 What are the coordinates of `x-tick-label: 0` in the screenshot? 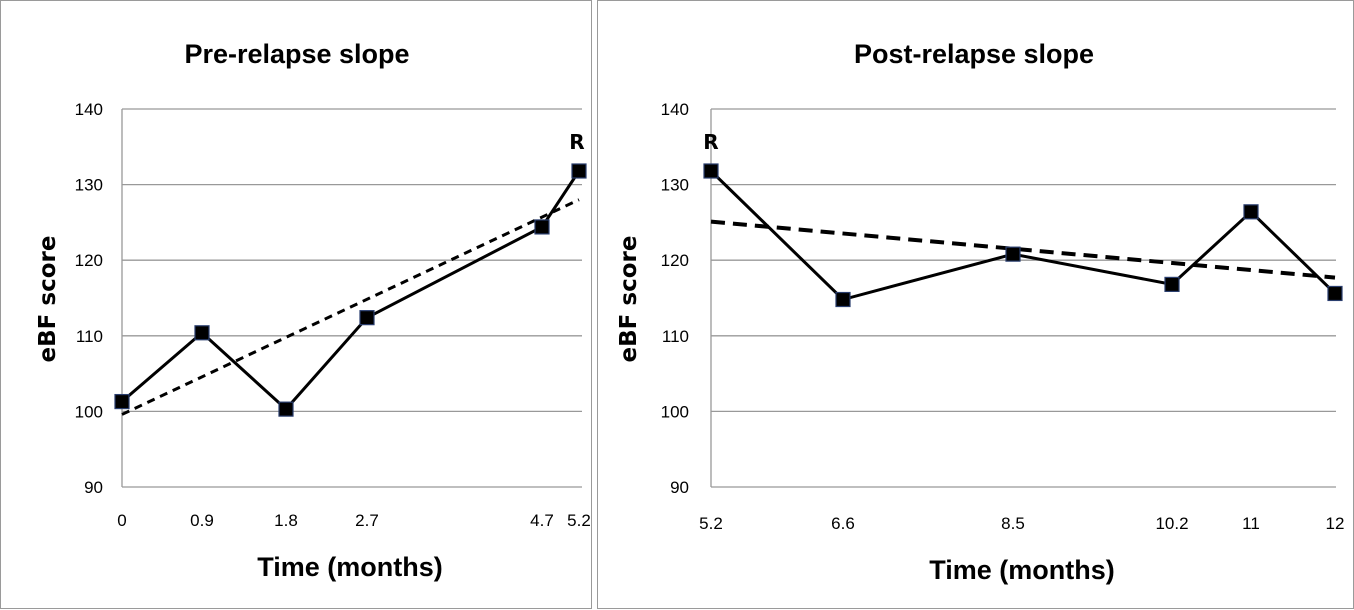 It's located at (121, 520).